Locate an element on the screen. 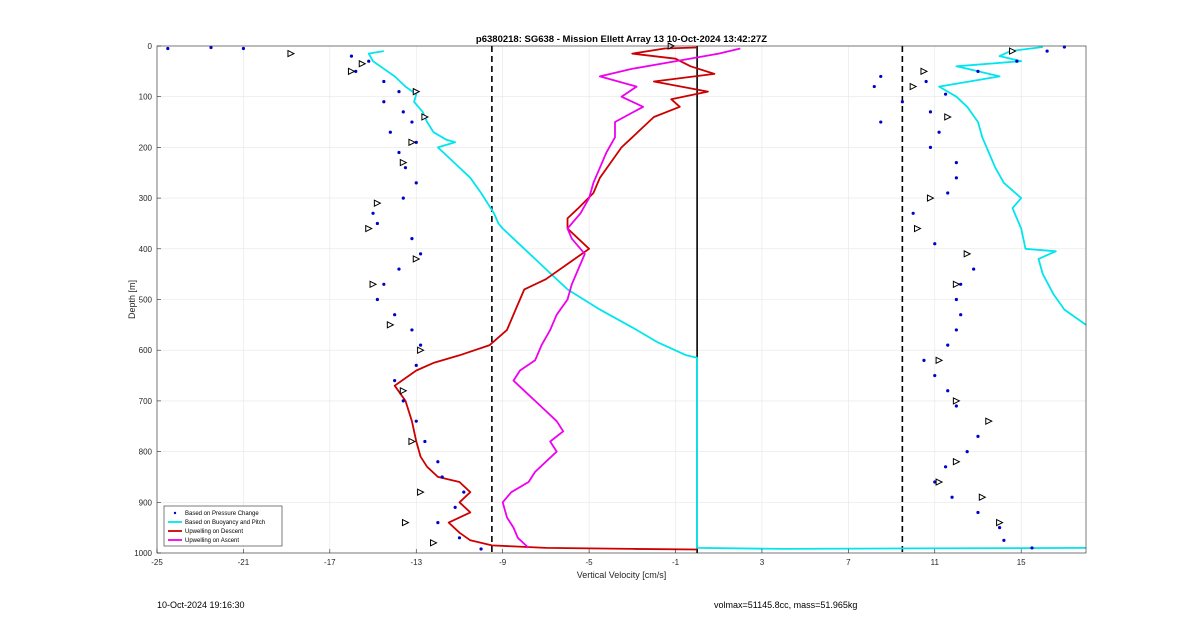 Image resolution: width=1200 pixels, height=622 pixels. y-tick-label: 200 is located at coordinates (146, 147).